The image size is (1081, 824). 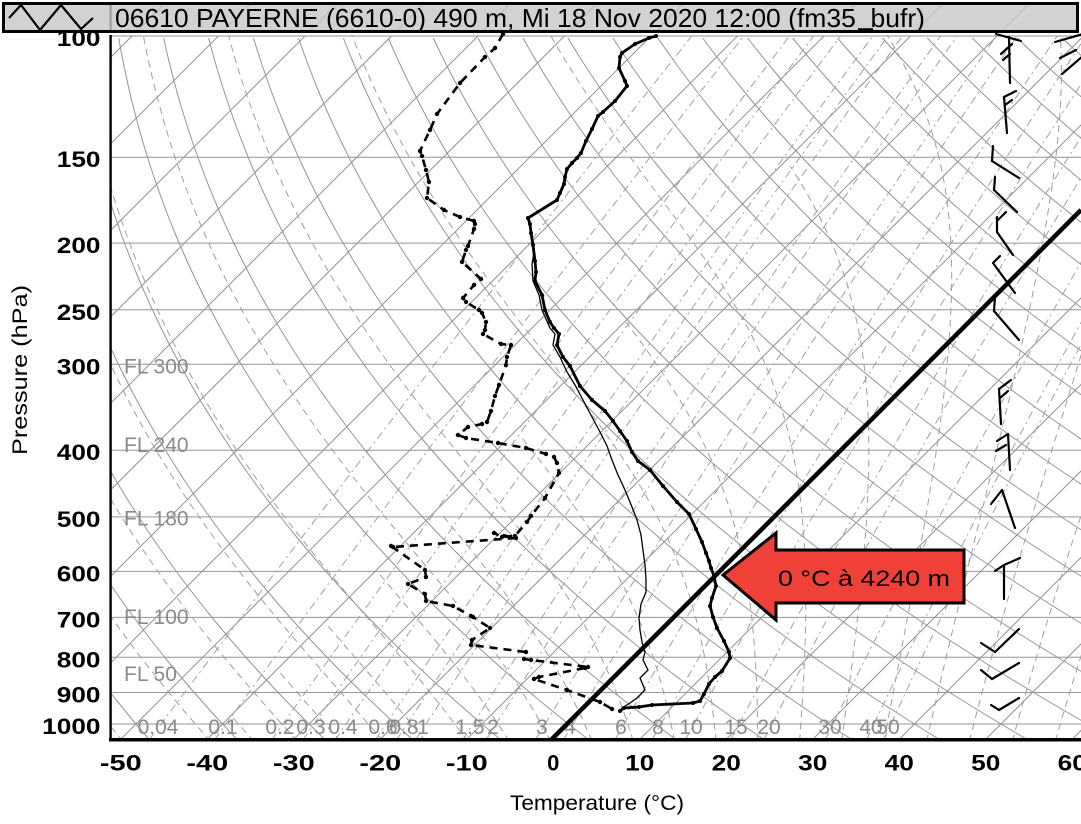 I want to click on svg-text: -50, so click(x=121, y=763).